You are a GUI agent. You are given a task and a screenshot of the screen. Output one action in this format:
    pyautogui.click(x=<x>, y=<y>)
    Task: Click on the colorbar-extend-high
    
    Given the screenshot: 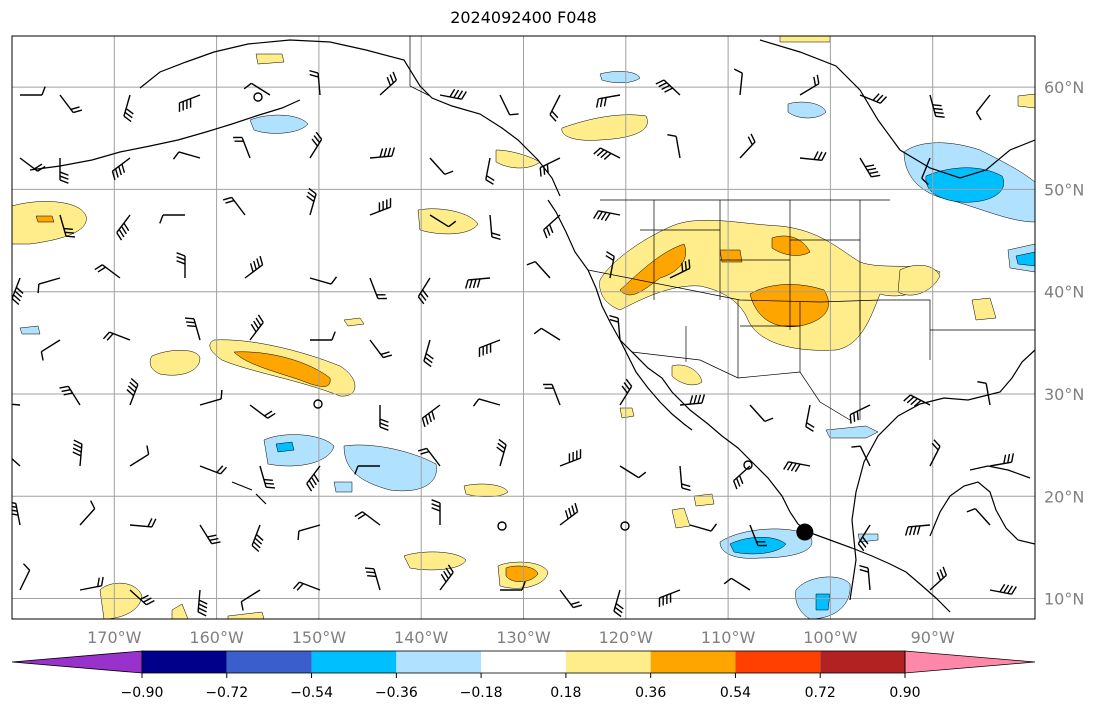 What is the action you would take?
    pyautogui.click(x=970, y=662)
    